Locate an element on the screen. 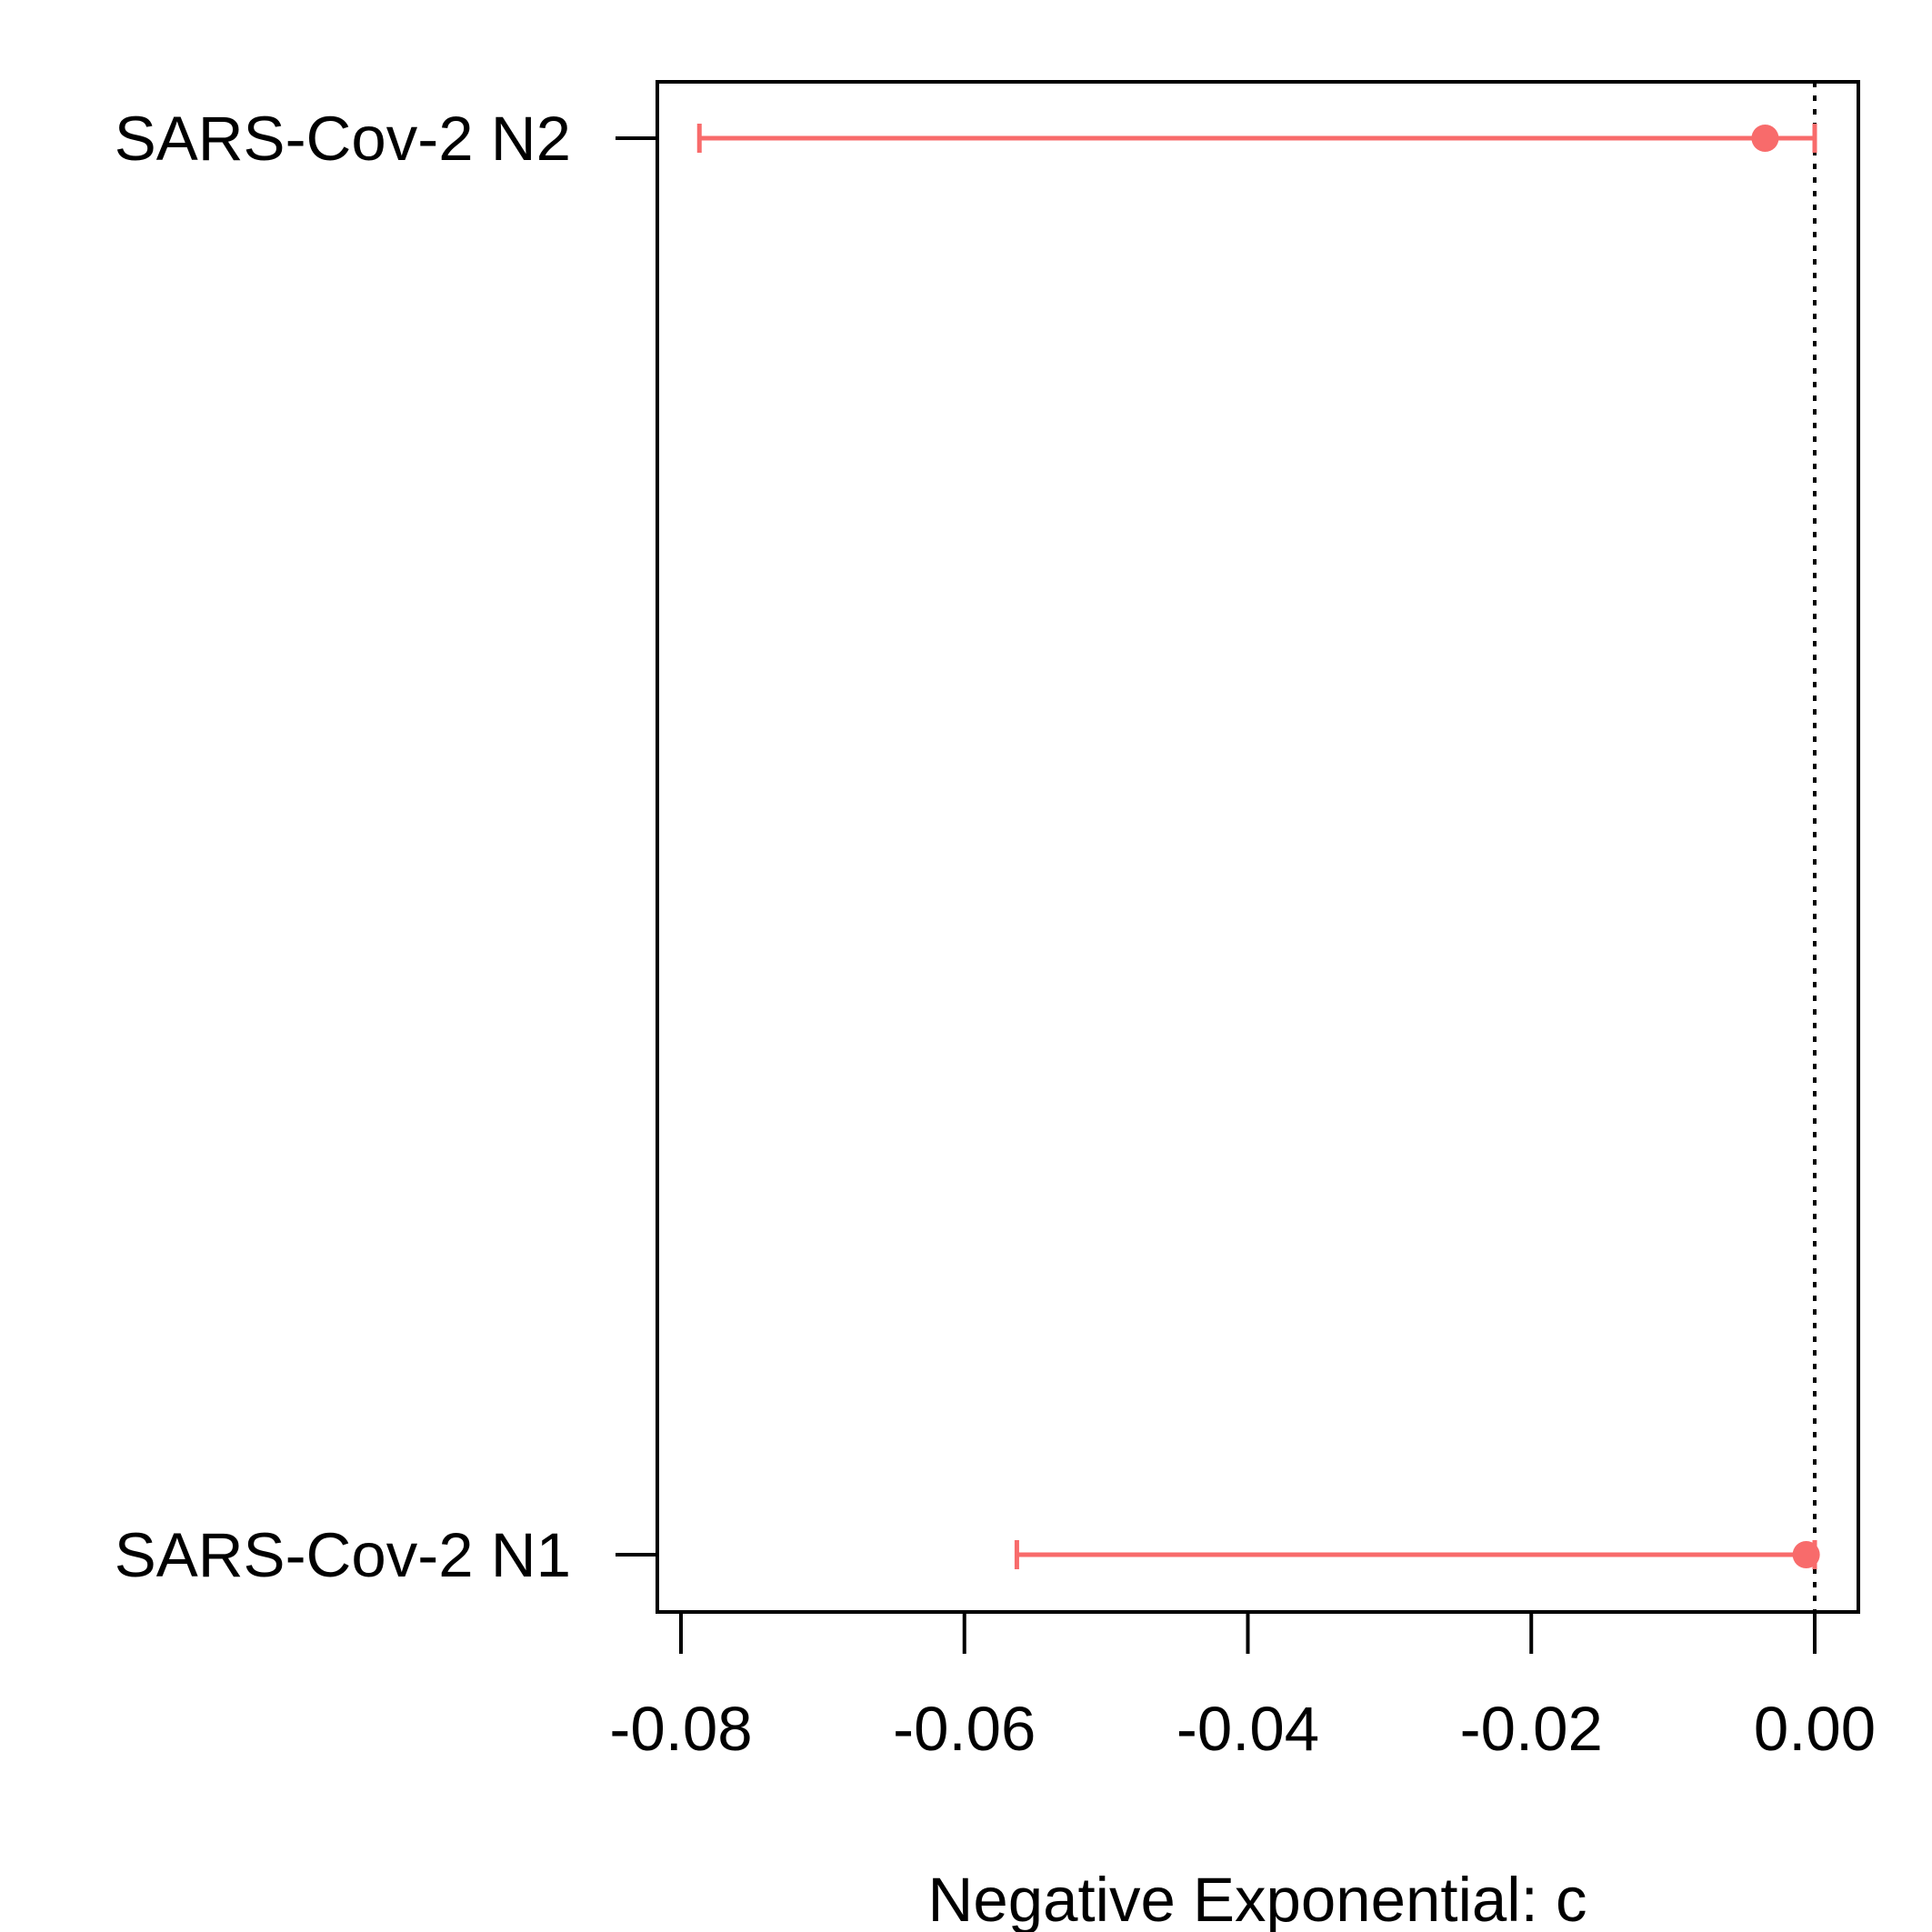  category-label: SARS-Cov-2 N1 is located at coordinates (343, 1555).